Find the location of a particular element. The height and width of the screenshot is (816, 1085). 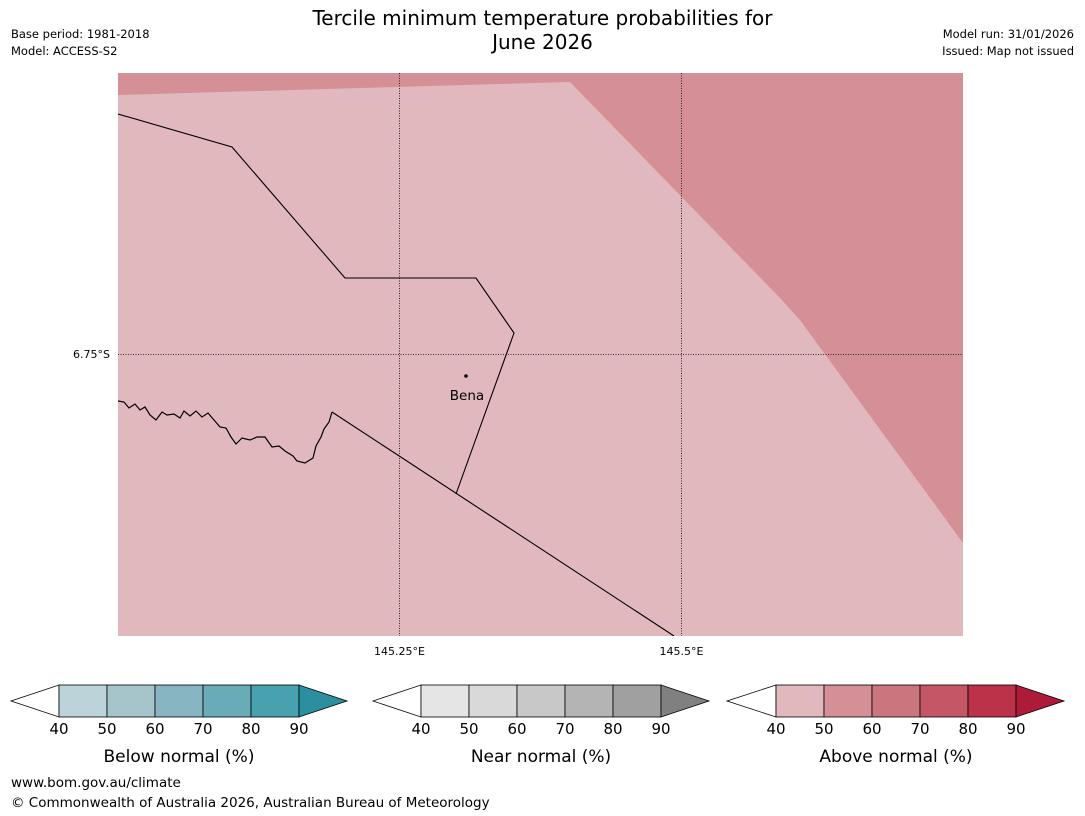

lon-label-1: 145.25°E is located at coordinates (399, 651).